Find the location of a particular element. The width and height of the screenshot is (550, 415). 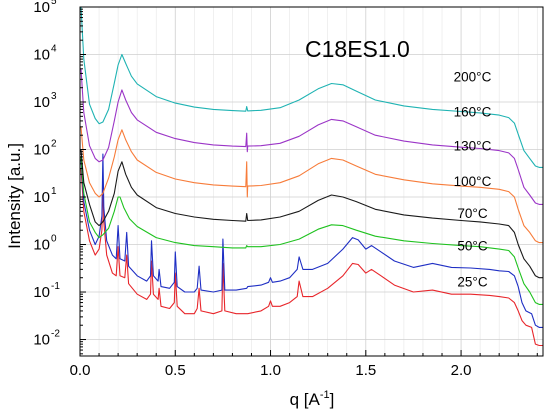

chart-title: C18ES1.0 is located at coordinates (357, 49).